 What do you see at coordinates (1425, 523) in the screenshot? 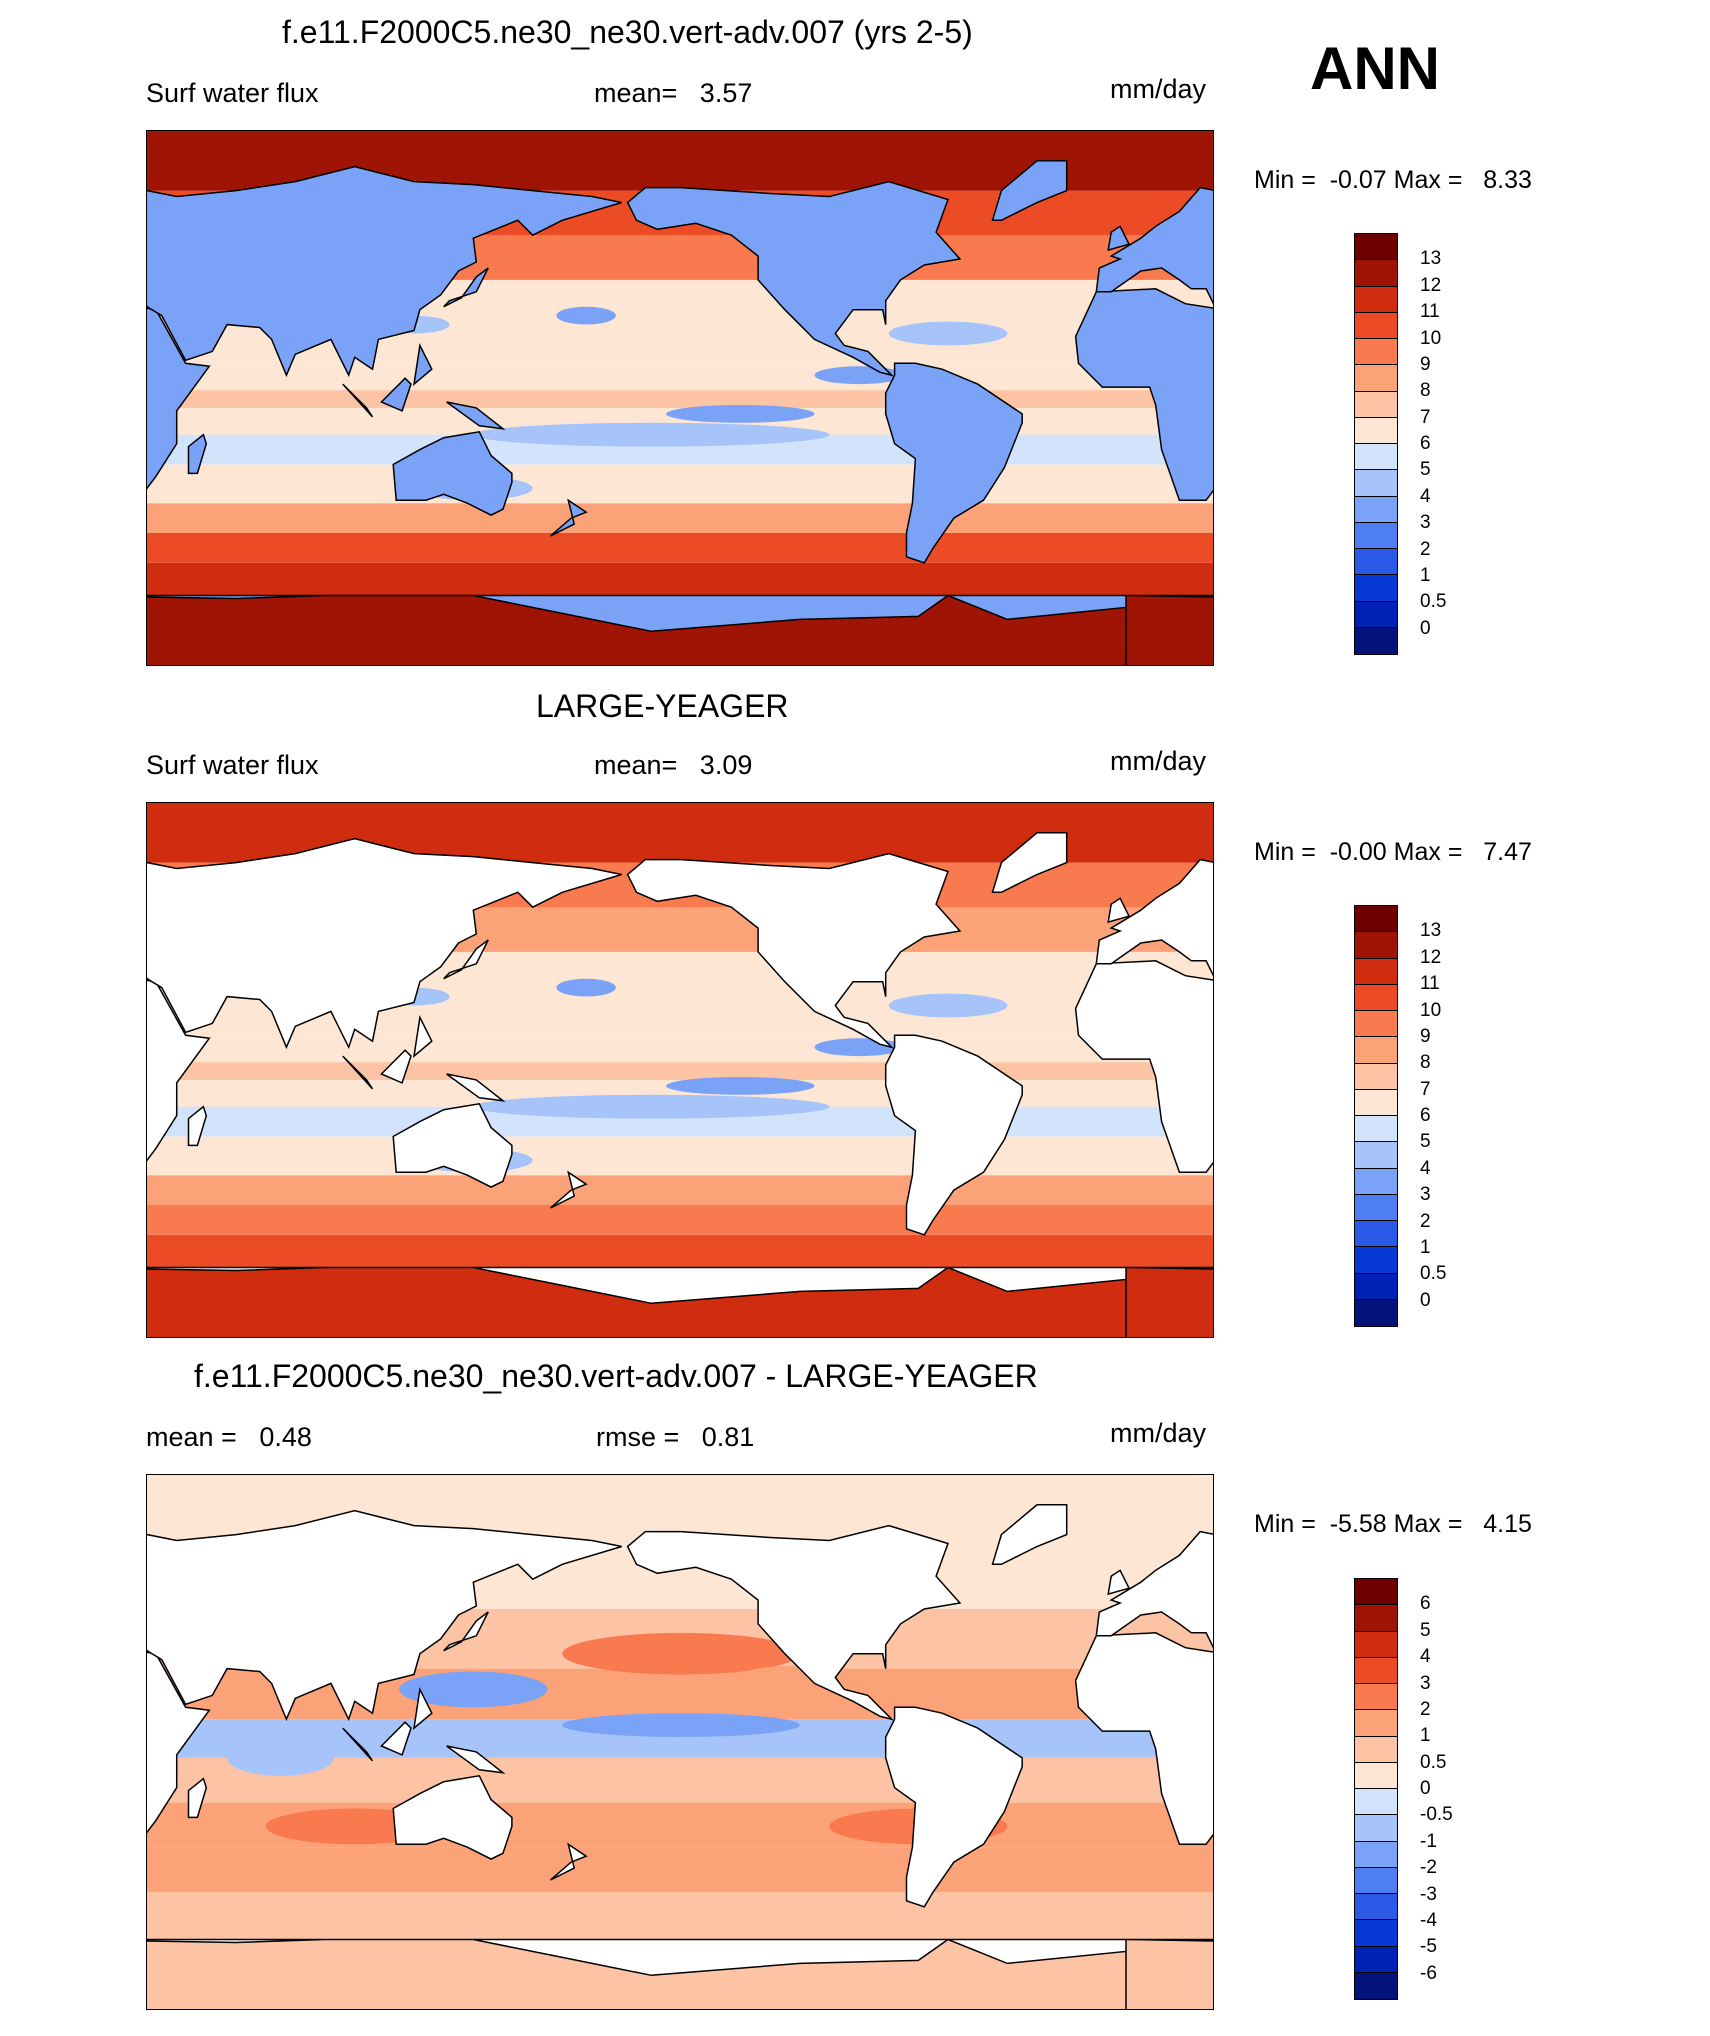
I see `colorbar-tick-label: 3` at bounding box center [1425, 523].